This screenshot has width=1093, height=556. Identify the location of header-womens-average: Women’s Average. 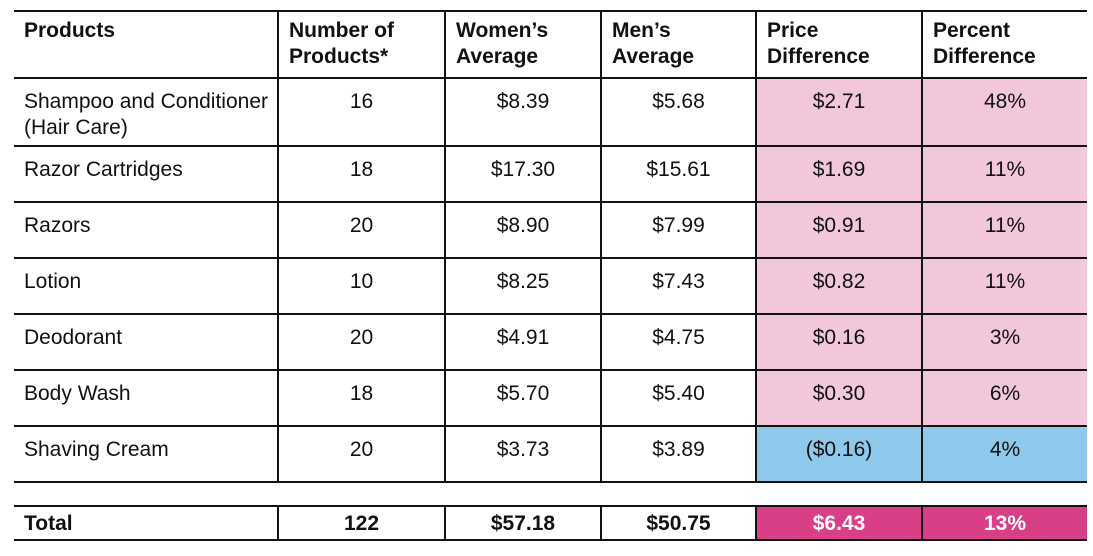
(522, 44).